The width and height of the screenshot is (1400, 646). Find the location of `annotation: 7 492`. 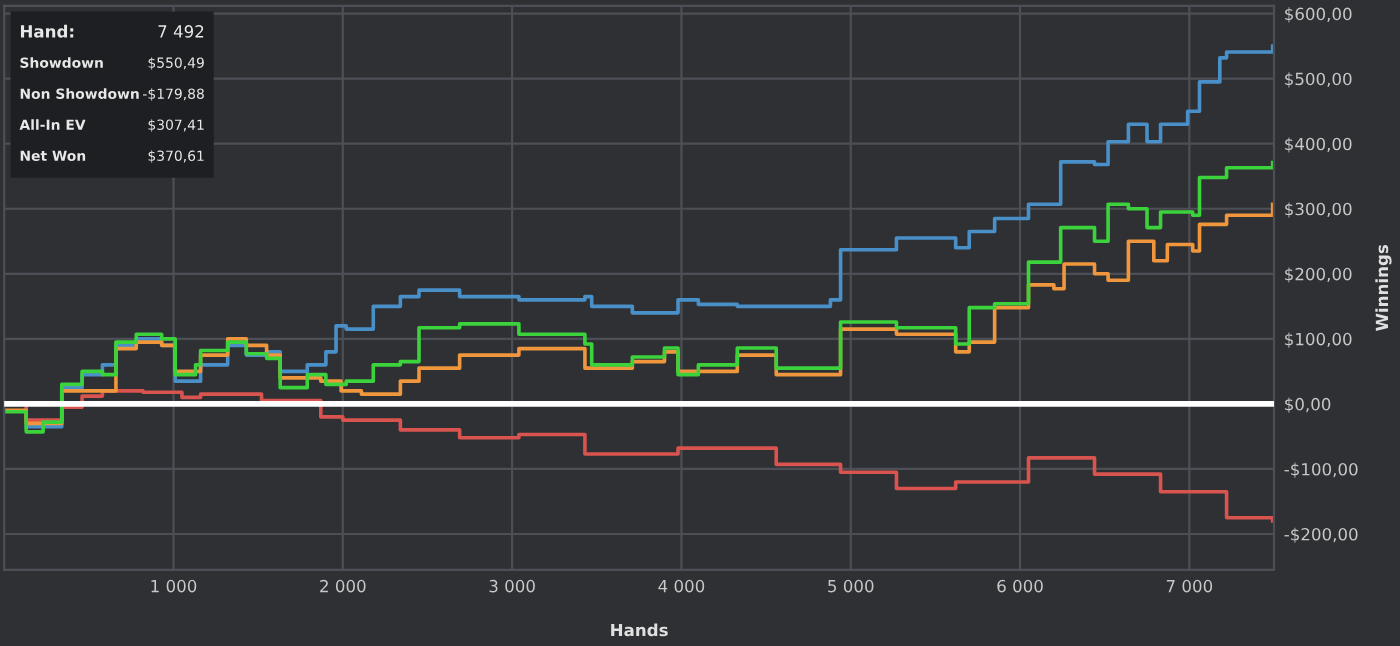

annotation: 7 492 is located at coordinates (181, 31).